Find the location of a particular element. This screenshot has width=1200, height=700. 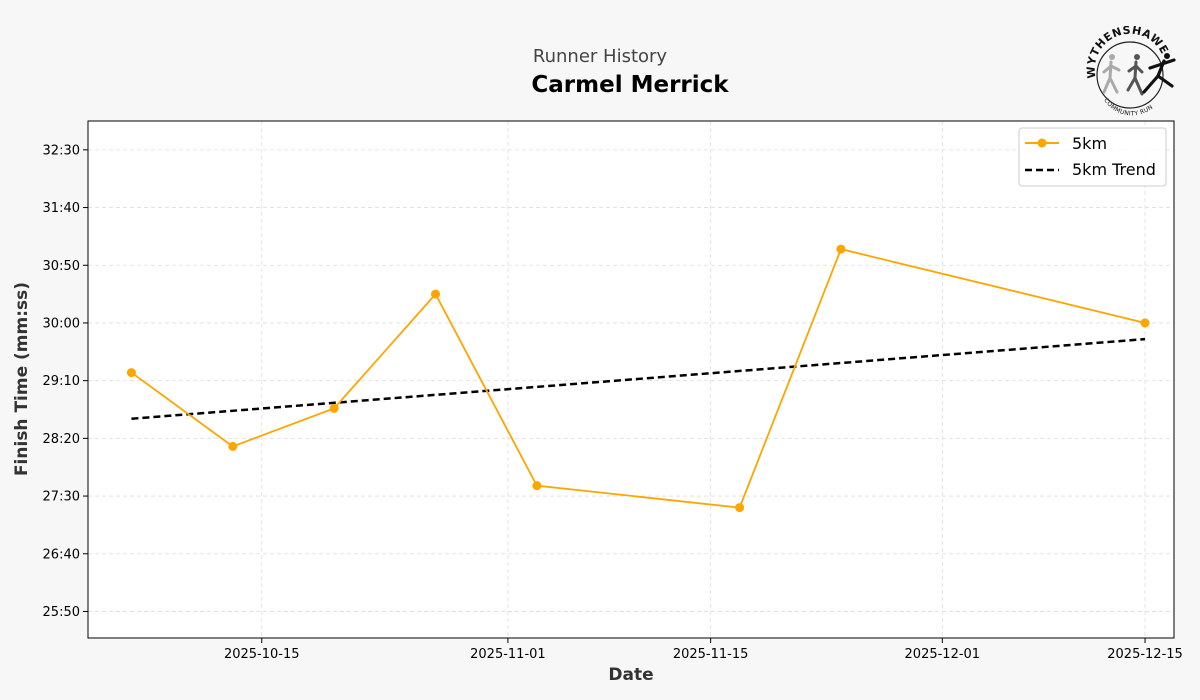

y-tick-label: 28:20 is located at coordinates (61, 439).